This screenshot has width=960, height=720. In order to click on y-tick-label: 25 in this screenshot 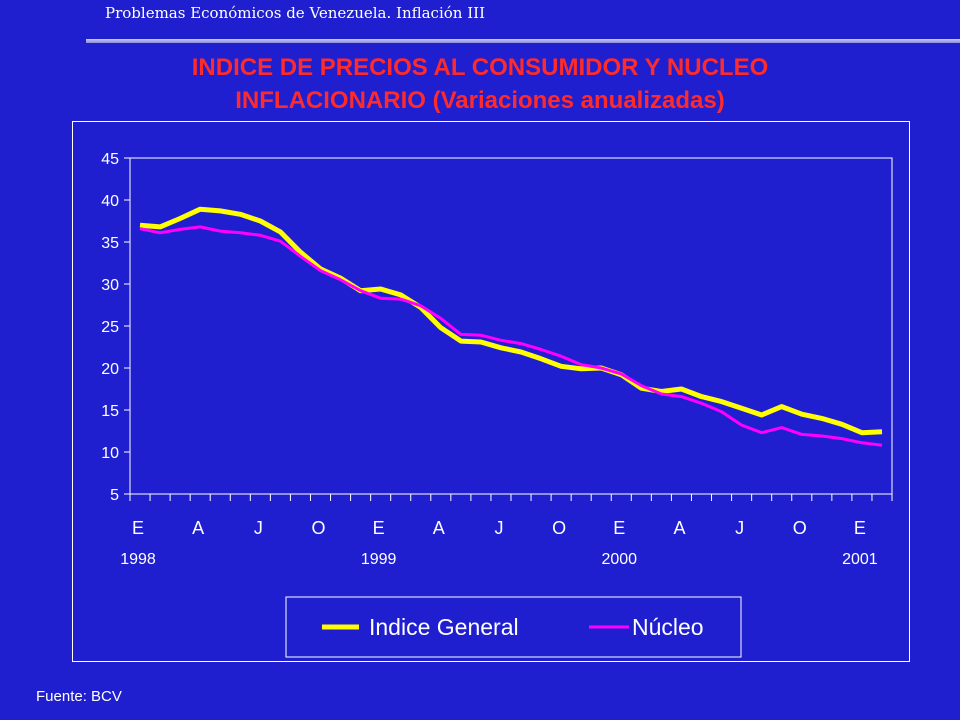, I will do `click(110, 327)`.